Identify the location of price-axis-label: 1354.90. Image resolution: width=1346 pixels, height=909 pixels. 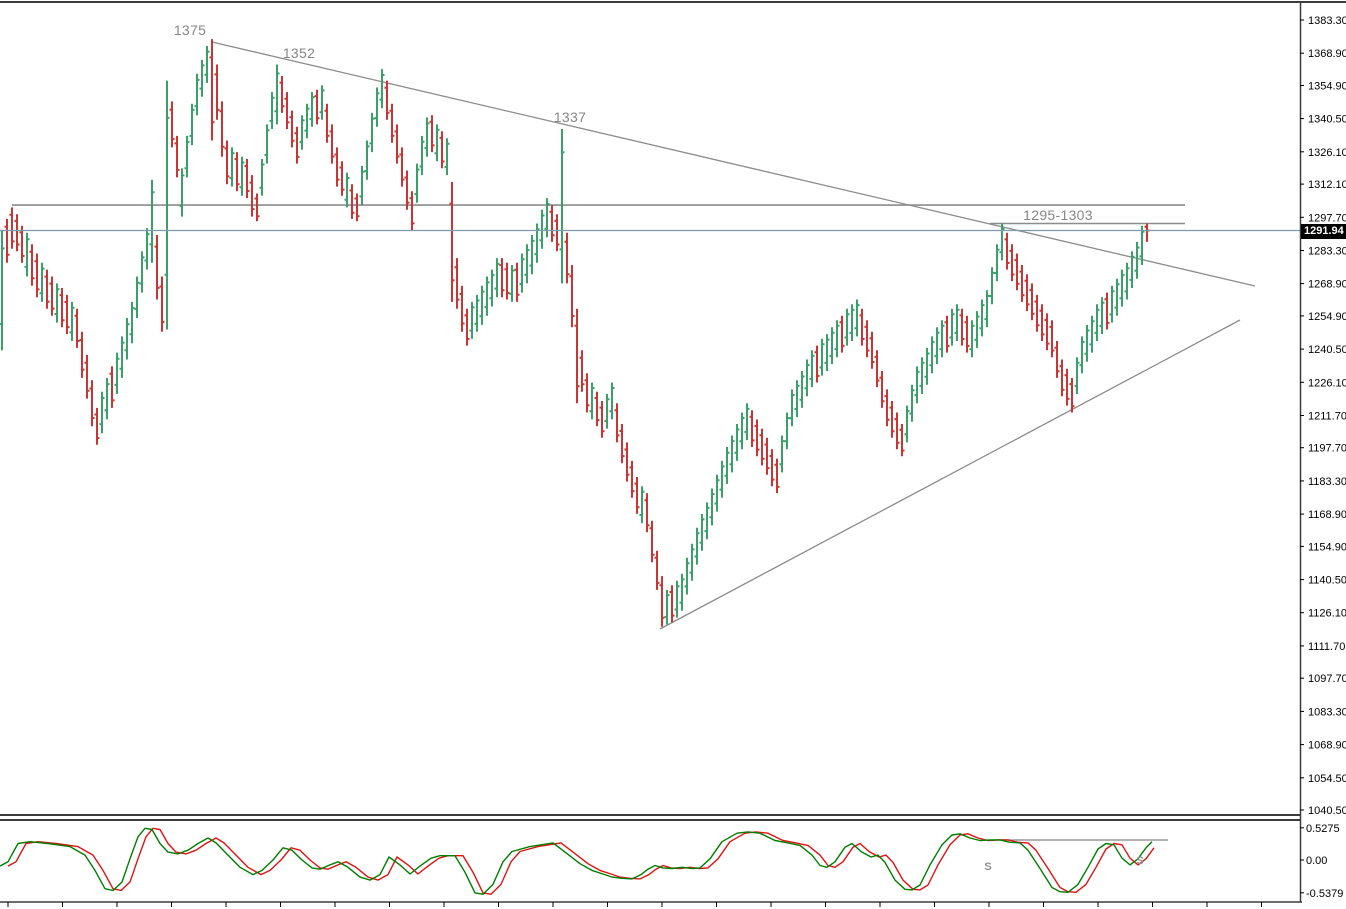
(1327, 87).